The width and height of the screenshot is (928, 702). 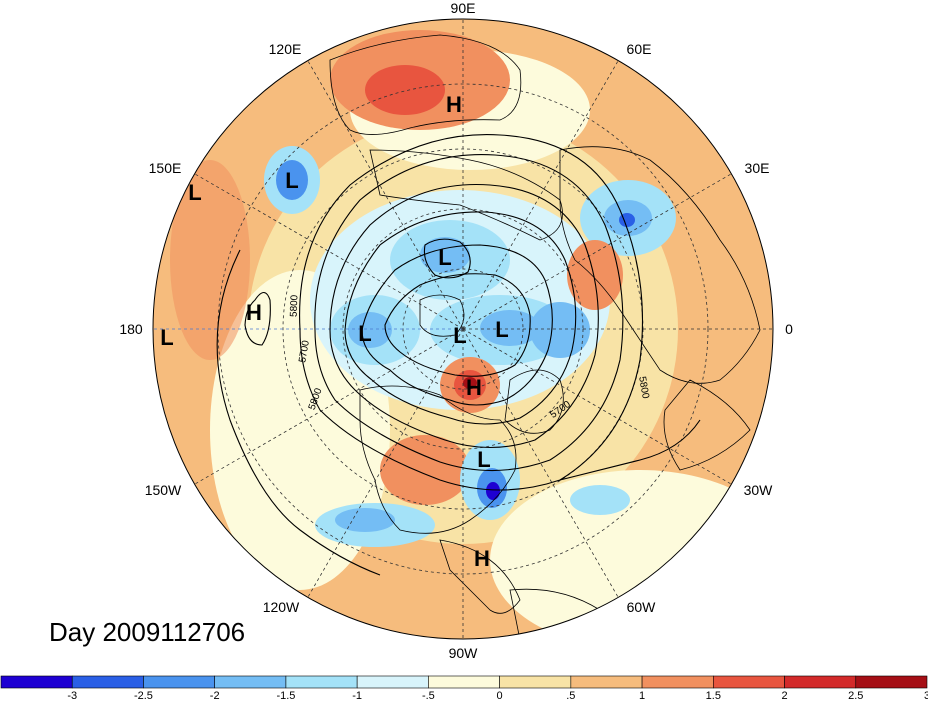 What do you see at coordinates (210, 260) in the screenshot?
I see `shading-pacific-edge-warm` at bounding box center [210, 260].